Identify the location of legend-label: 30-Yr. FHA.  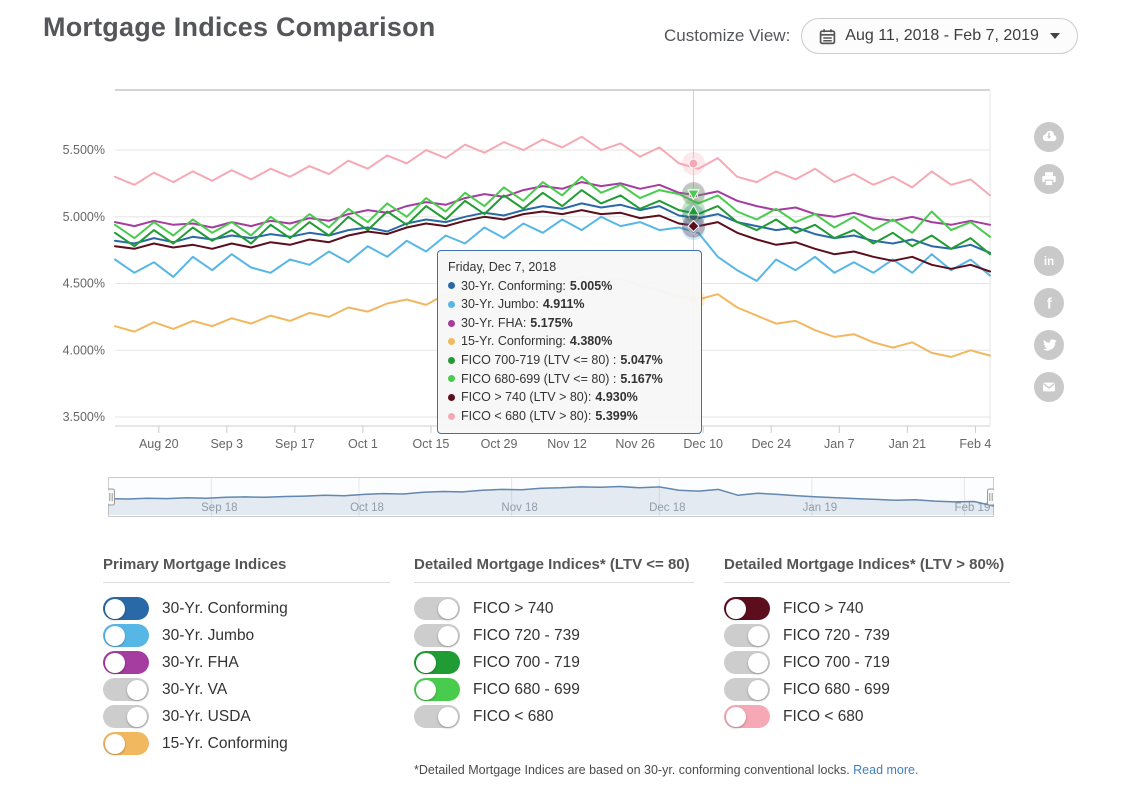
(200, 662).